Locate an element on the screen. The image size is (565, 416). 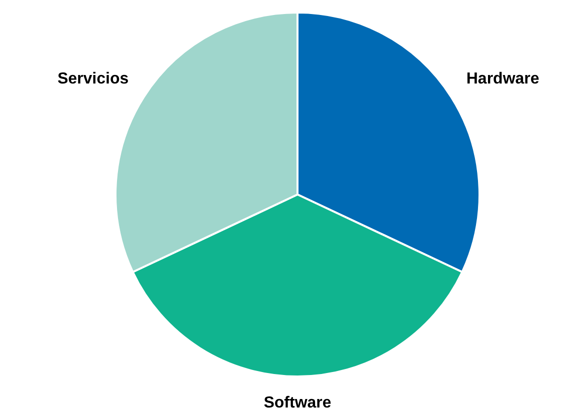
slice-label: Servicios is located at coordinates (93, 79).